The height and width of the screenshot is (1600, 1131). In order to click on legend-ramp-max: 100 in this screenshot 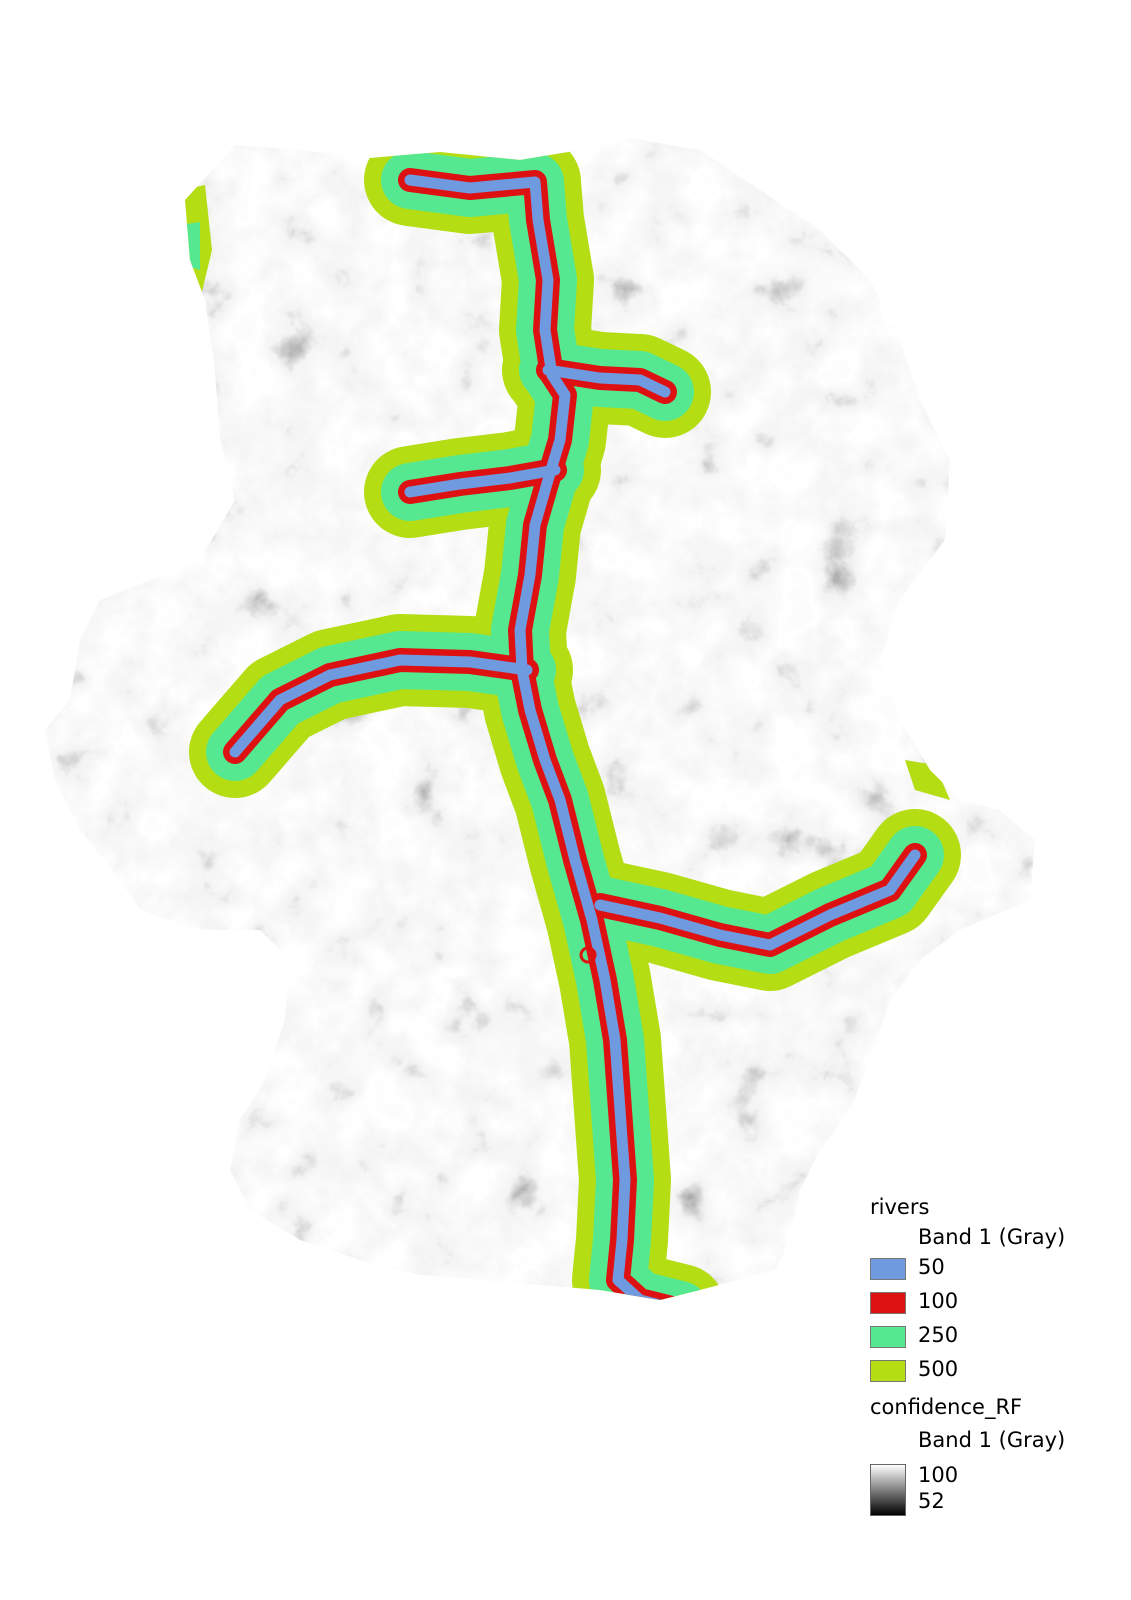, I will do `click(938, 1475)`.